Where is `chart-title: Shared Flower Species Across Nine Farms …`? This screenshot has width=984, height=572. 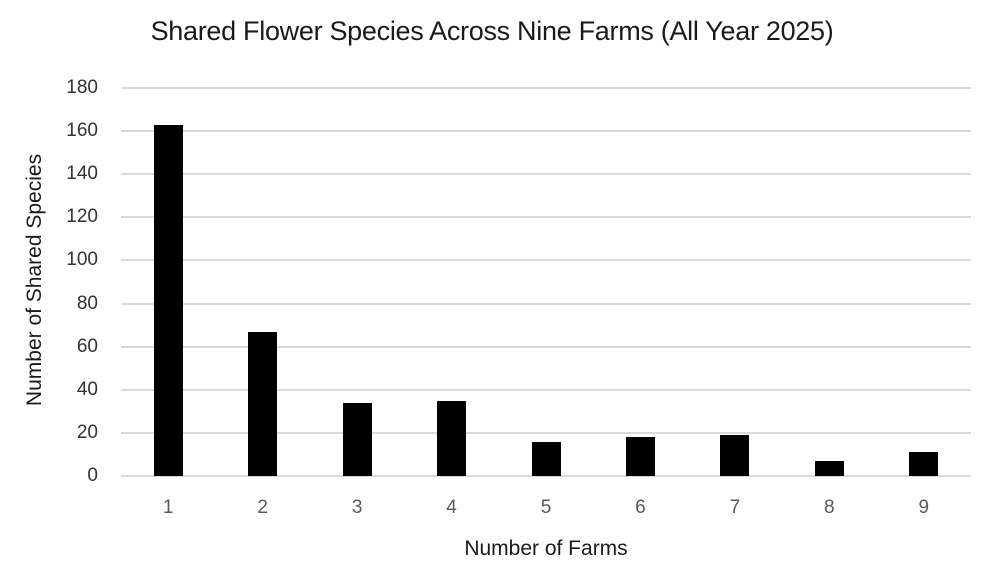
chart-title: Shared Flower Species Across Nine Farms … is located at coordinates (492, 31).